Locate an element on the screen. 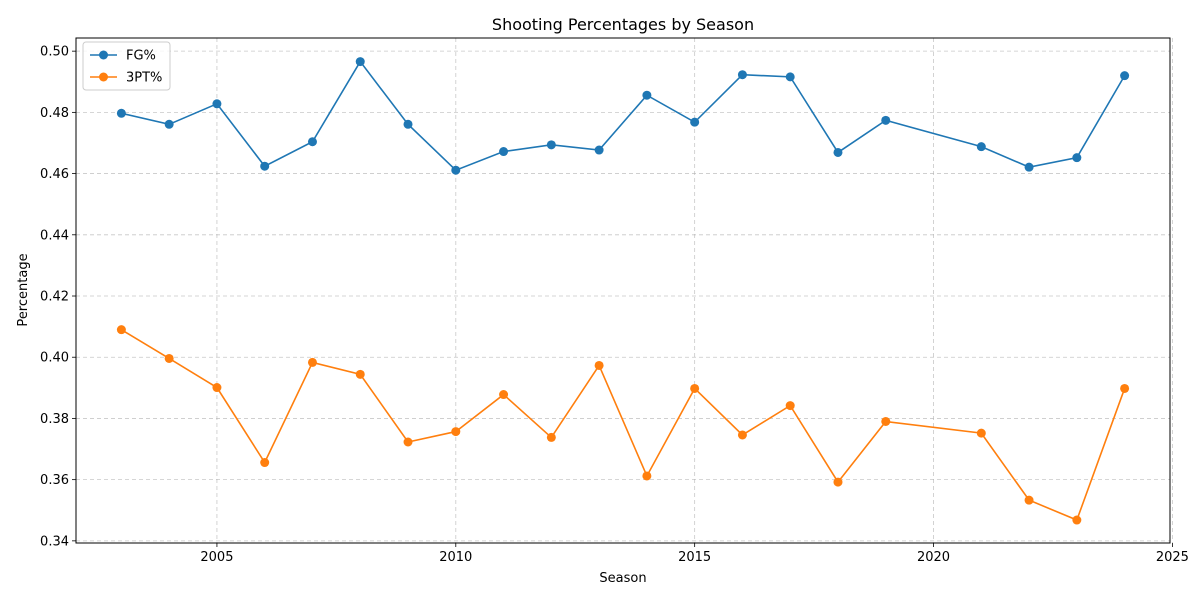 The height and width of the screenshot is (600, 1200). legend-3pt-label: 3PT% is located at coordinates (144, 78).